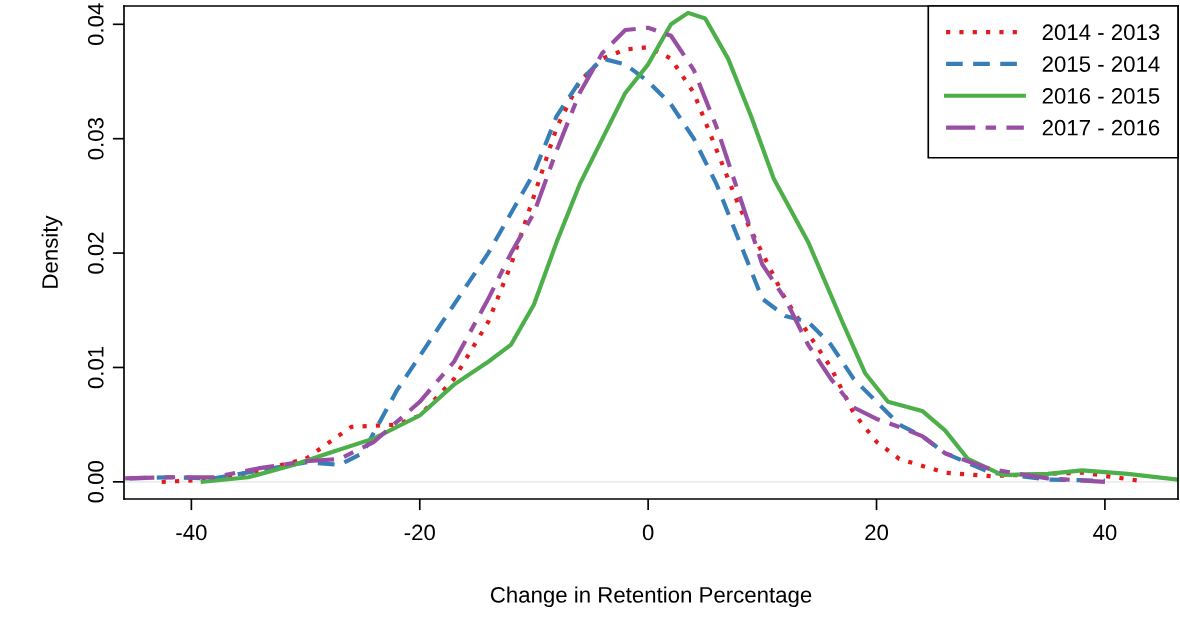 This screenshot has width=1180, height=624. Describe the element at coordinates (648, 532) in the screenshot. I see `x-tick-label: 0` at that location.